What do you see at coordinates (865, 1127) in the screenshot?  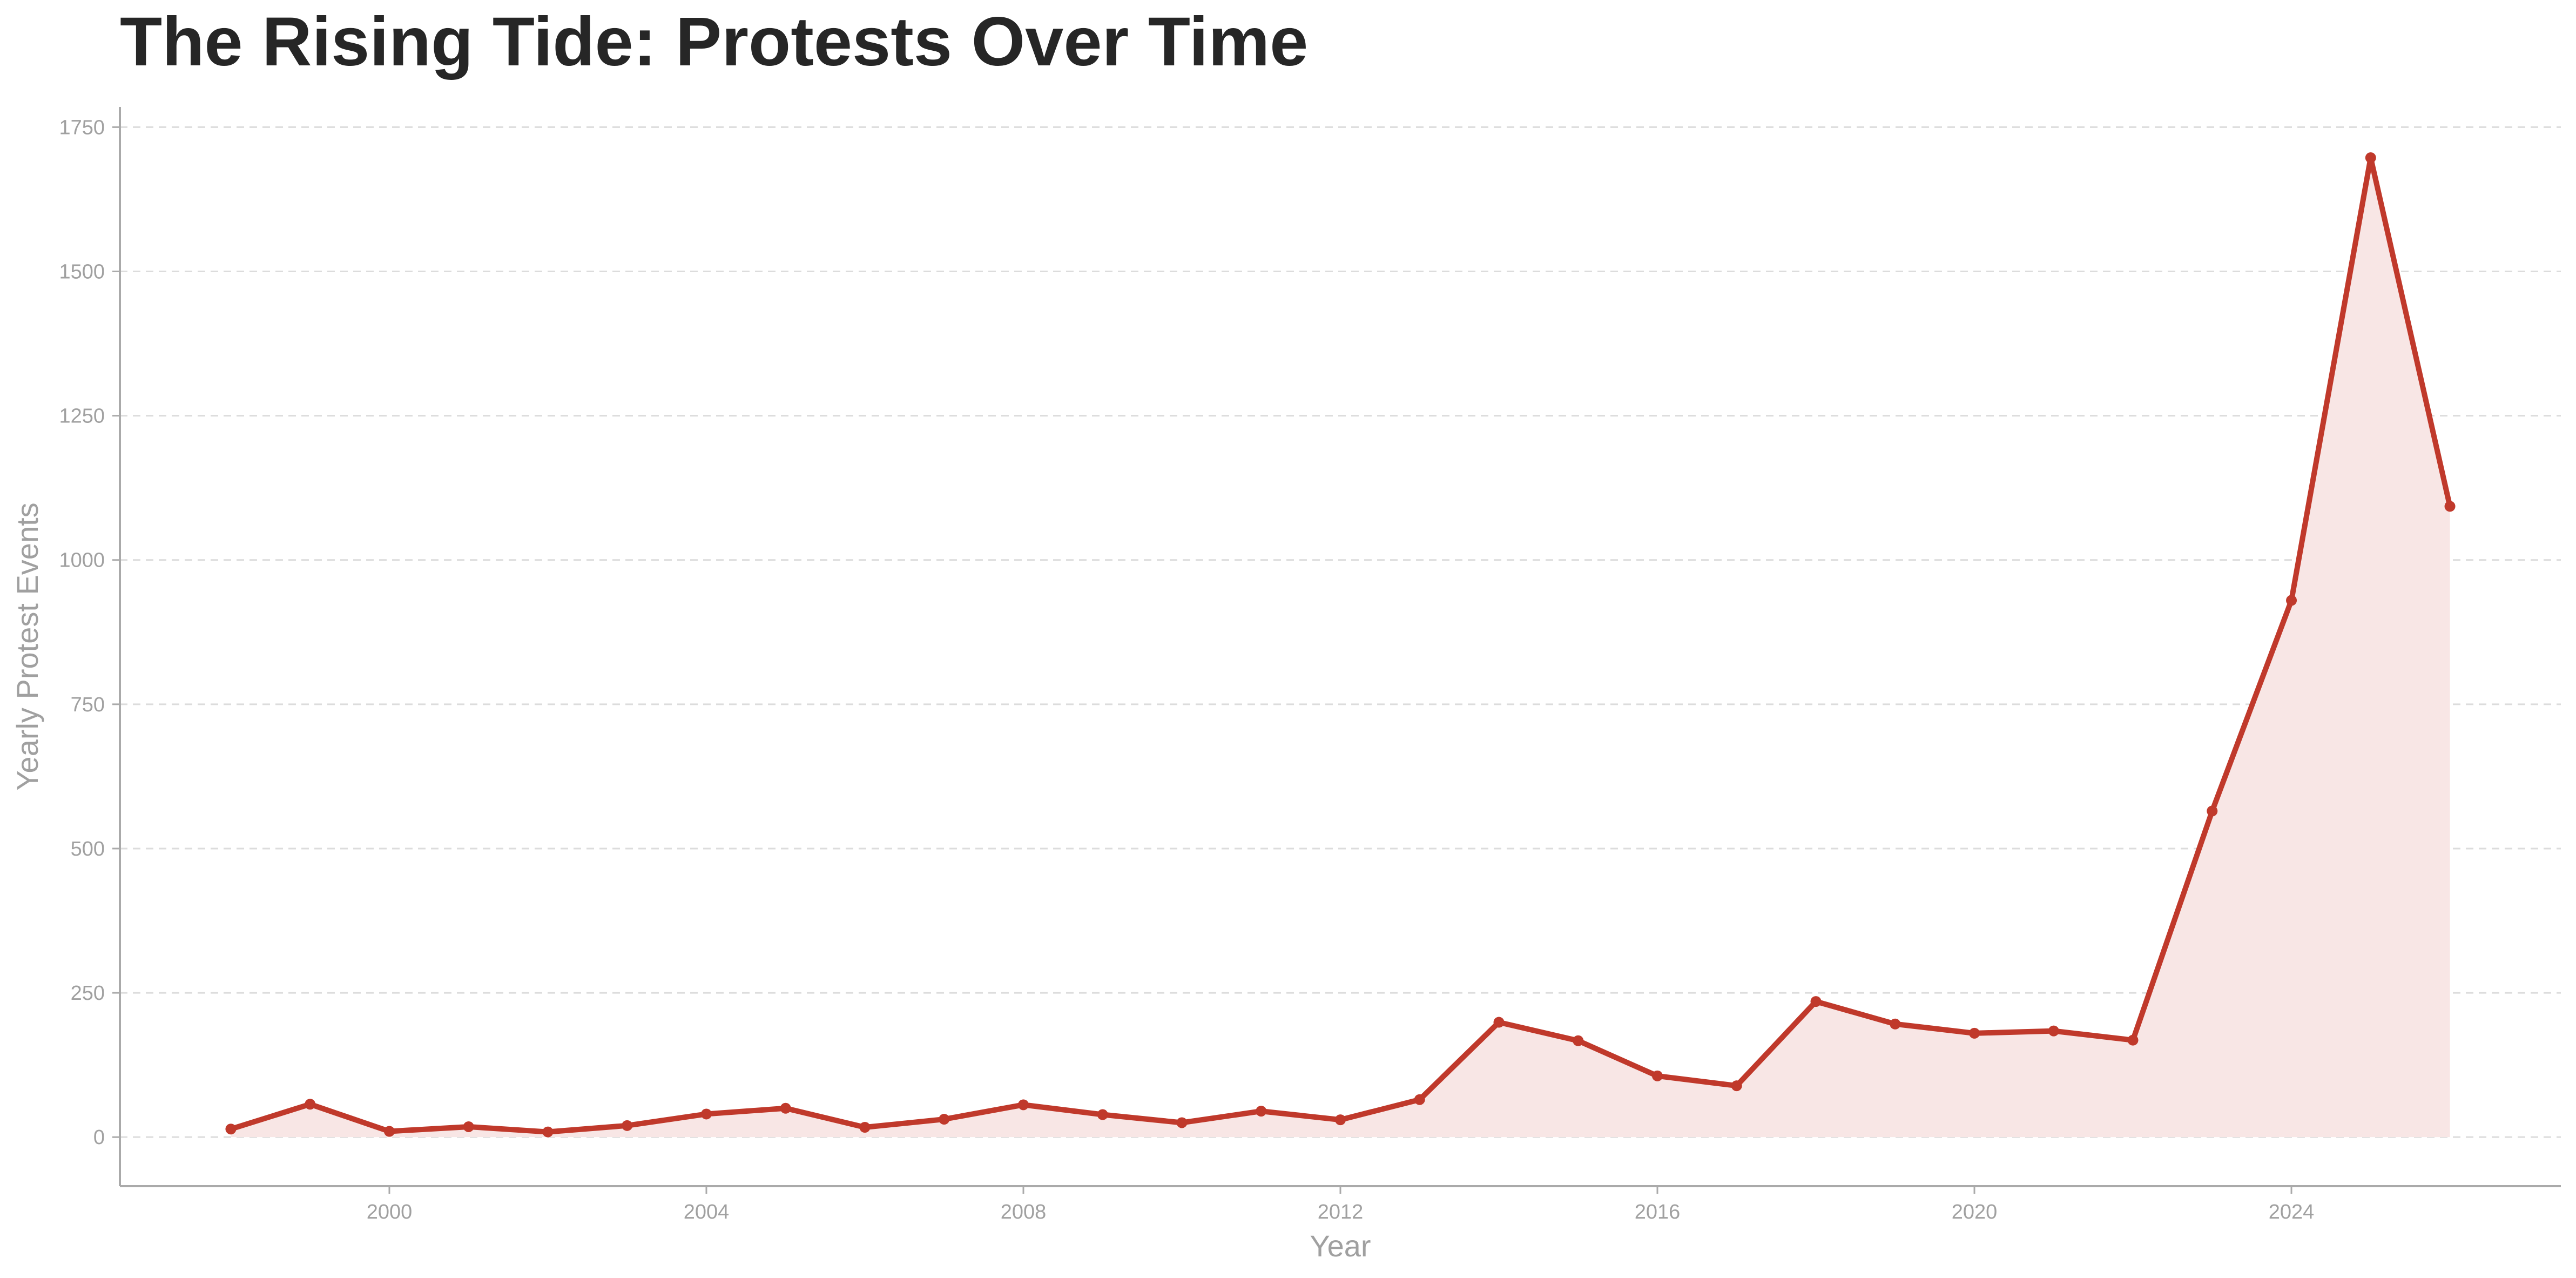 I see `data-point-2006` at bounding box center [865, 1127].